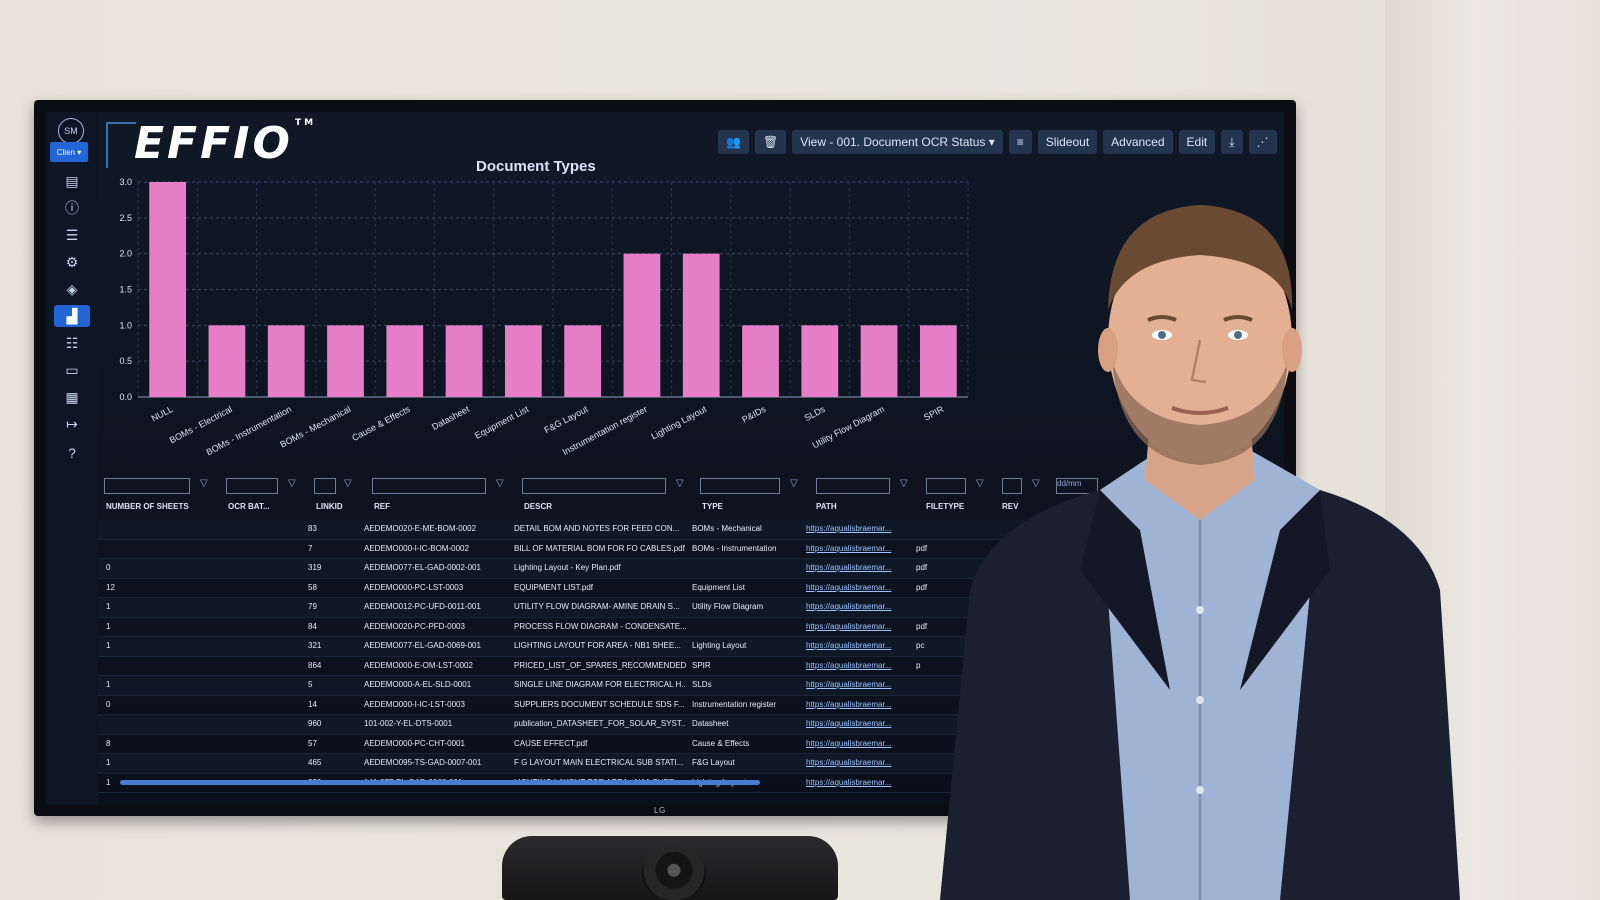 This screenshot has width=1600, height=900. Describe the element at coordinates (72, 342) in the screenshot. I see `filter-icon: ☷` at that location.